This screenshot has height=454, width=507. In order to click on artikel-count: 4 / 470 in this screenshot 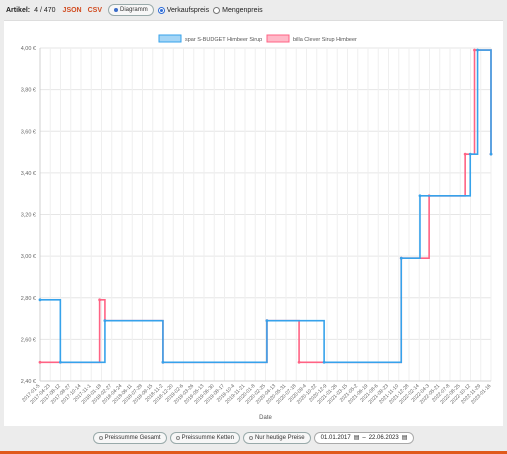, I will do `click(45, 10)`.